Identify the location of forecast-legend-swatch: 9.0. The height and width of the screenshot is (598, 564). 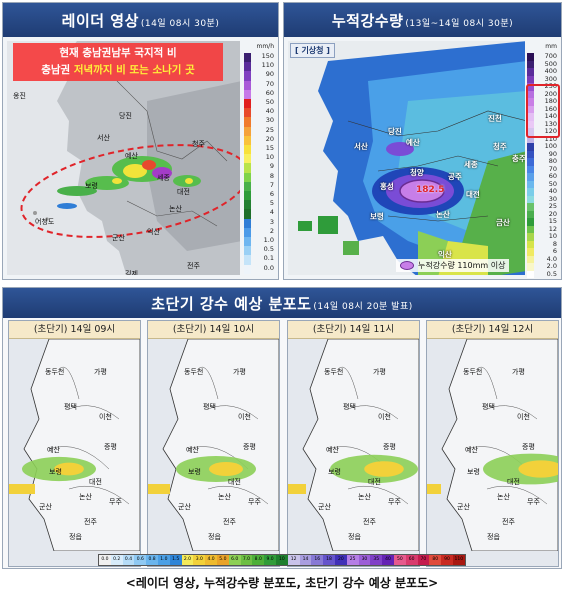
(270, 560).